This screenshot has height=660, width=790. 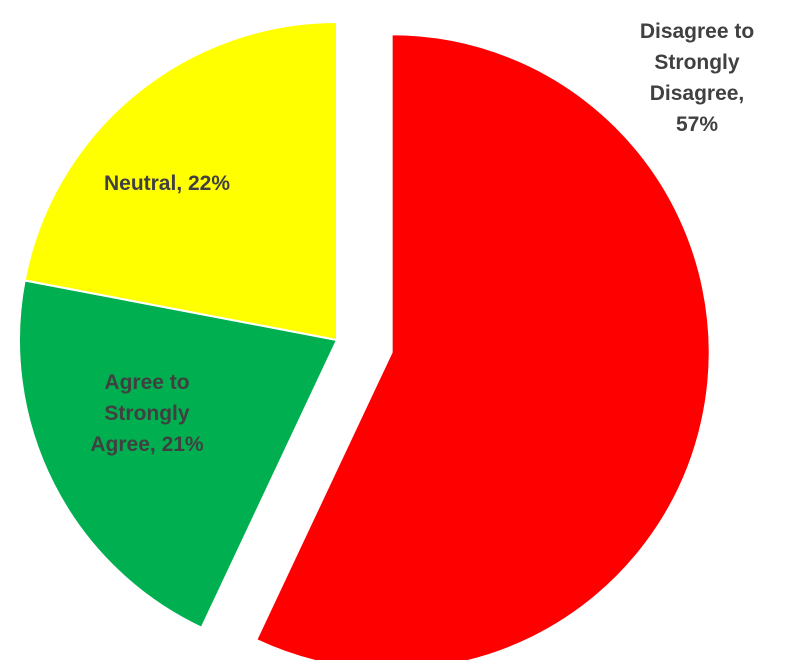 I want to click on pie-label-2: Neutral, 22%, so click(x=167, y=183).